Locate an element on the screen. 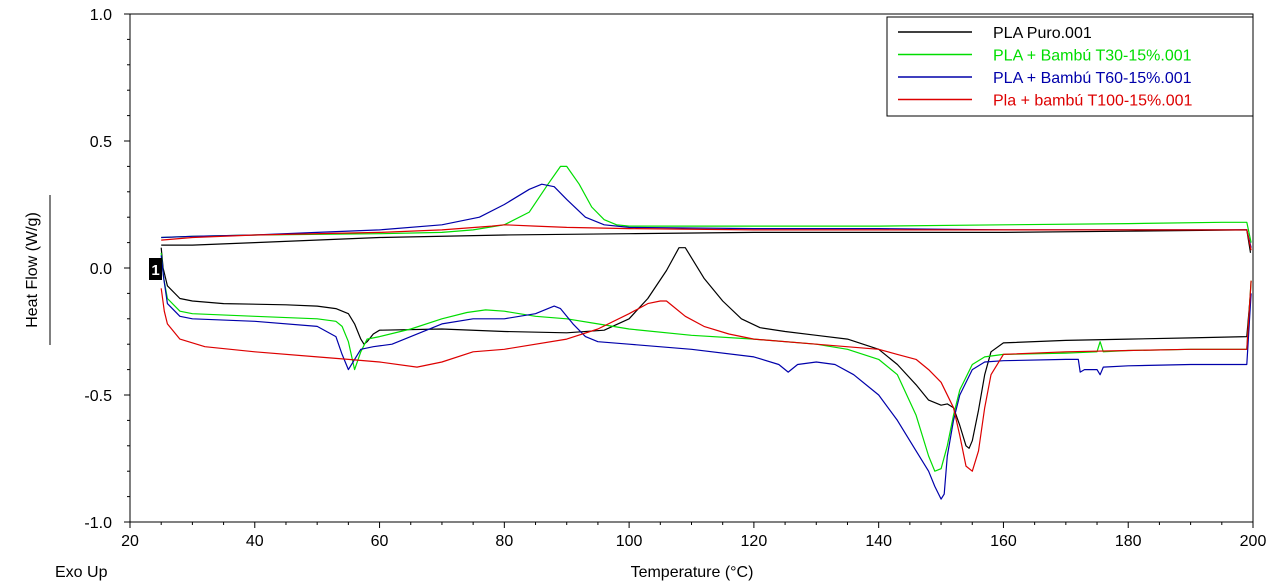  run-marker-label: 1 is located at coordinates (155, 270).